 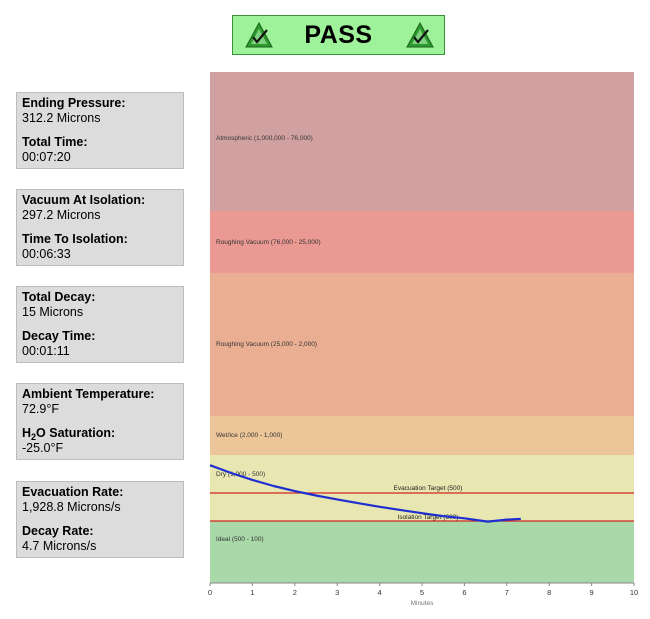 What do you see at coordinates (46, 351) in the screenshot?
I see `decay-time-value: 00:01:11` at bounding box center [46, 351].